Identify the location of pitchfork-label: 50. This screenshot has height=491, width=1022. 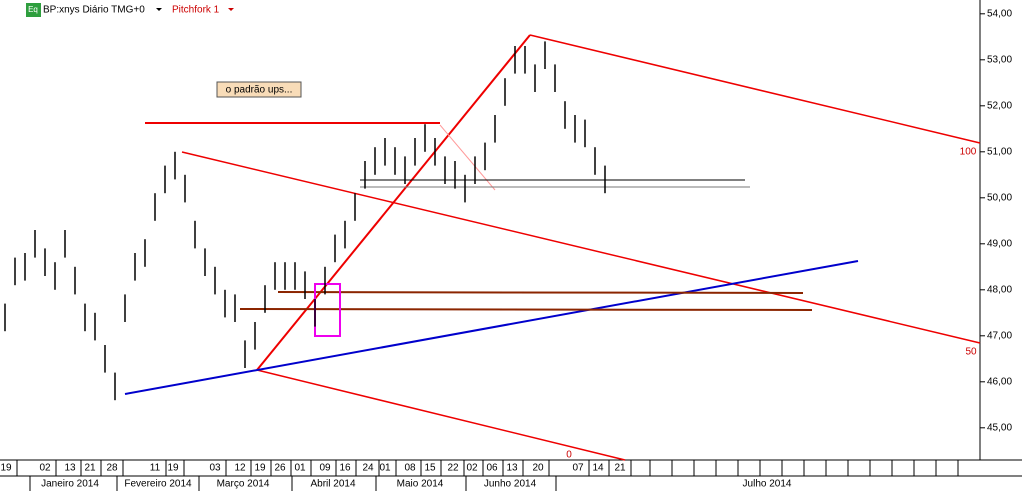
(971, 352).